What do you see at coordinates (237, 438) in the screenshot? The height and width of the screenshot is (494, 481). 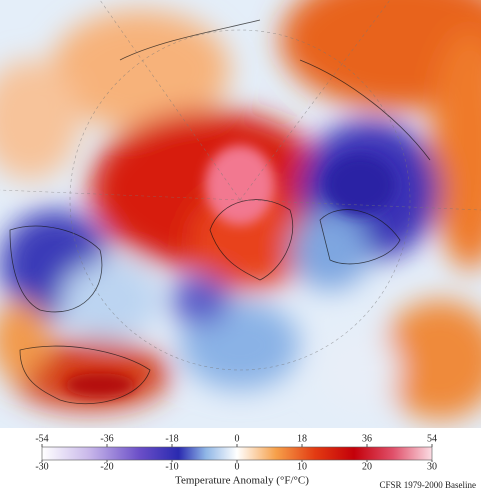 I see `fahrenheit-tick-label: 0` at bounding box center [237, 438].